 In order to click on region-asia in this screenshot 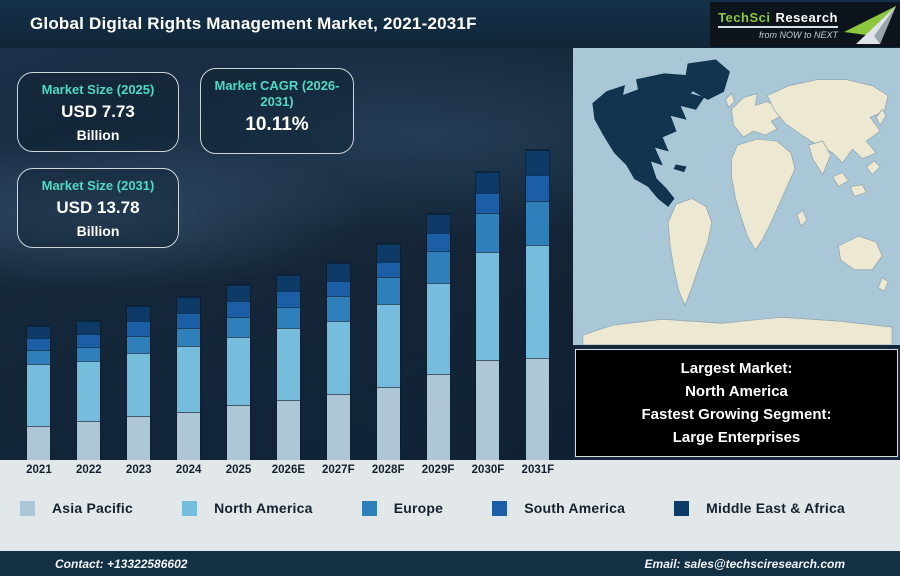, I will do `click(827, 121)`.